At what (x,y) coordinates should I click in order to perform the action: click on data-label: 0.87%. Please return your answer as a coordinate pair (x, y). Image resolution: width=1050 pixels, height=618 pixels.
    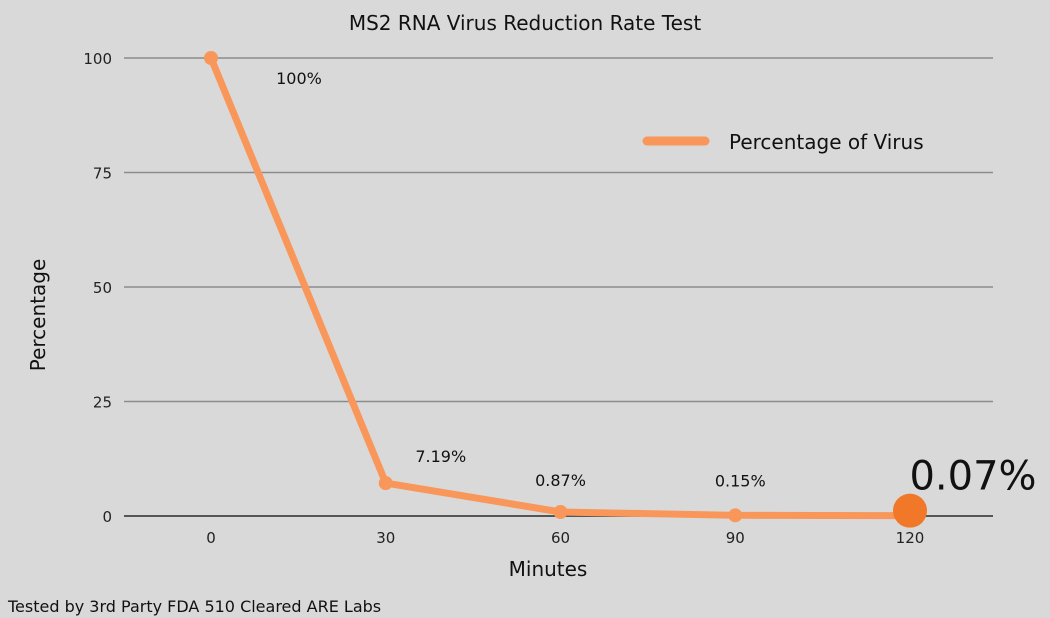
    Looking at the image, I should click on (560, 480).